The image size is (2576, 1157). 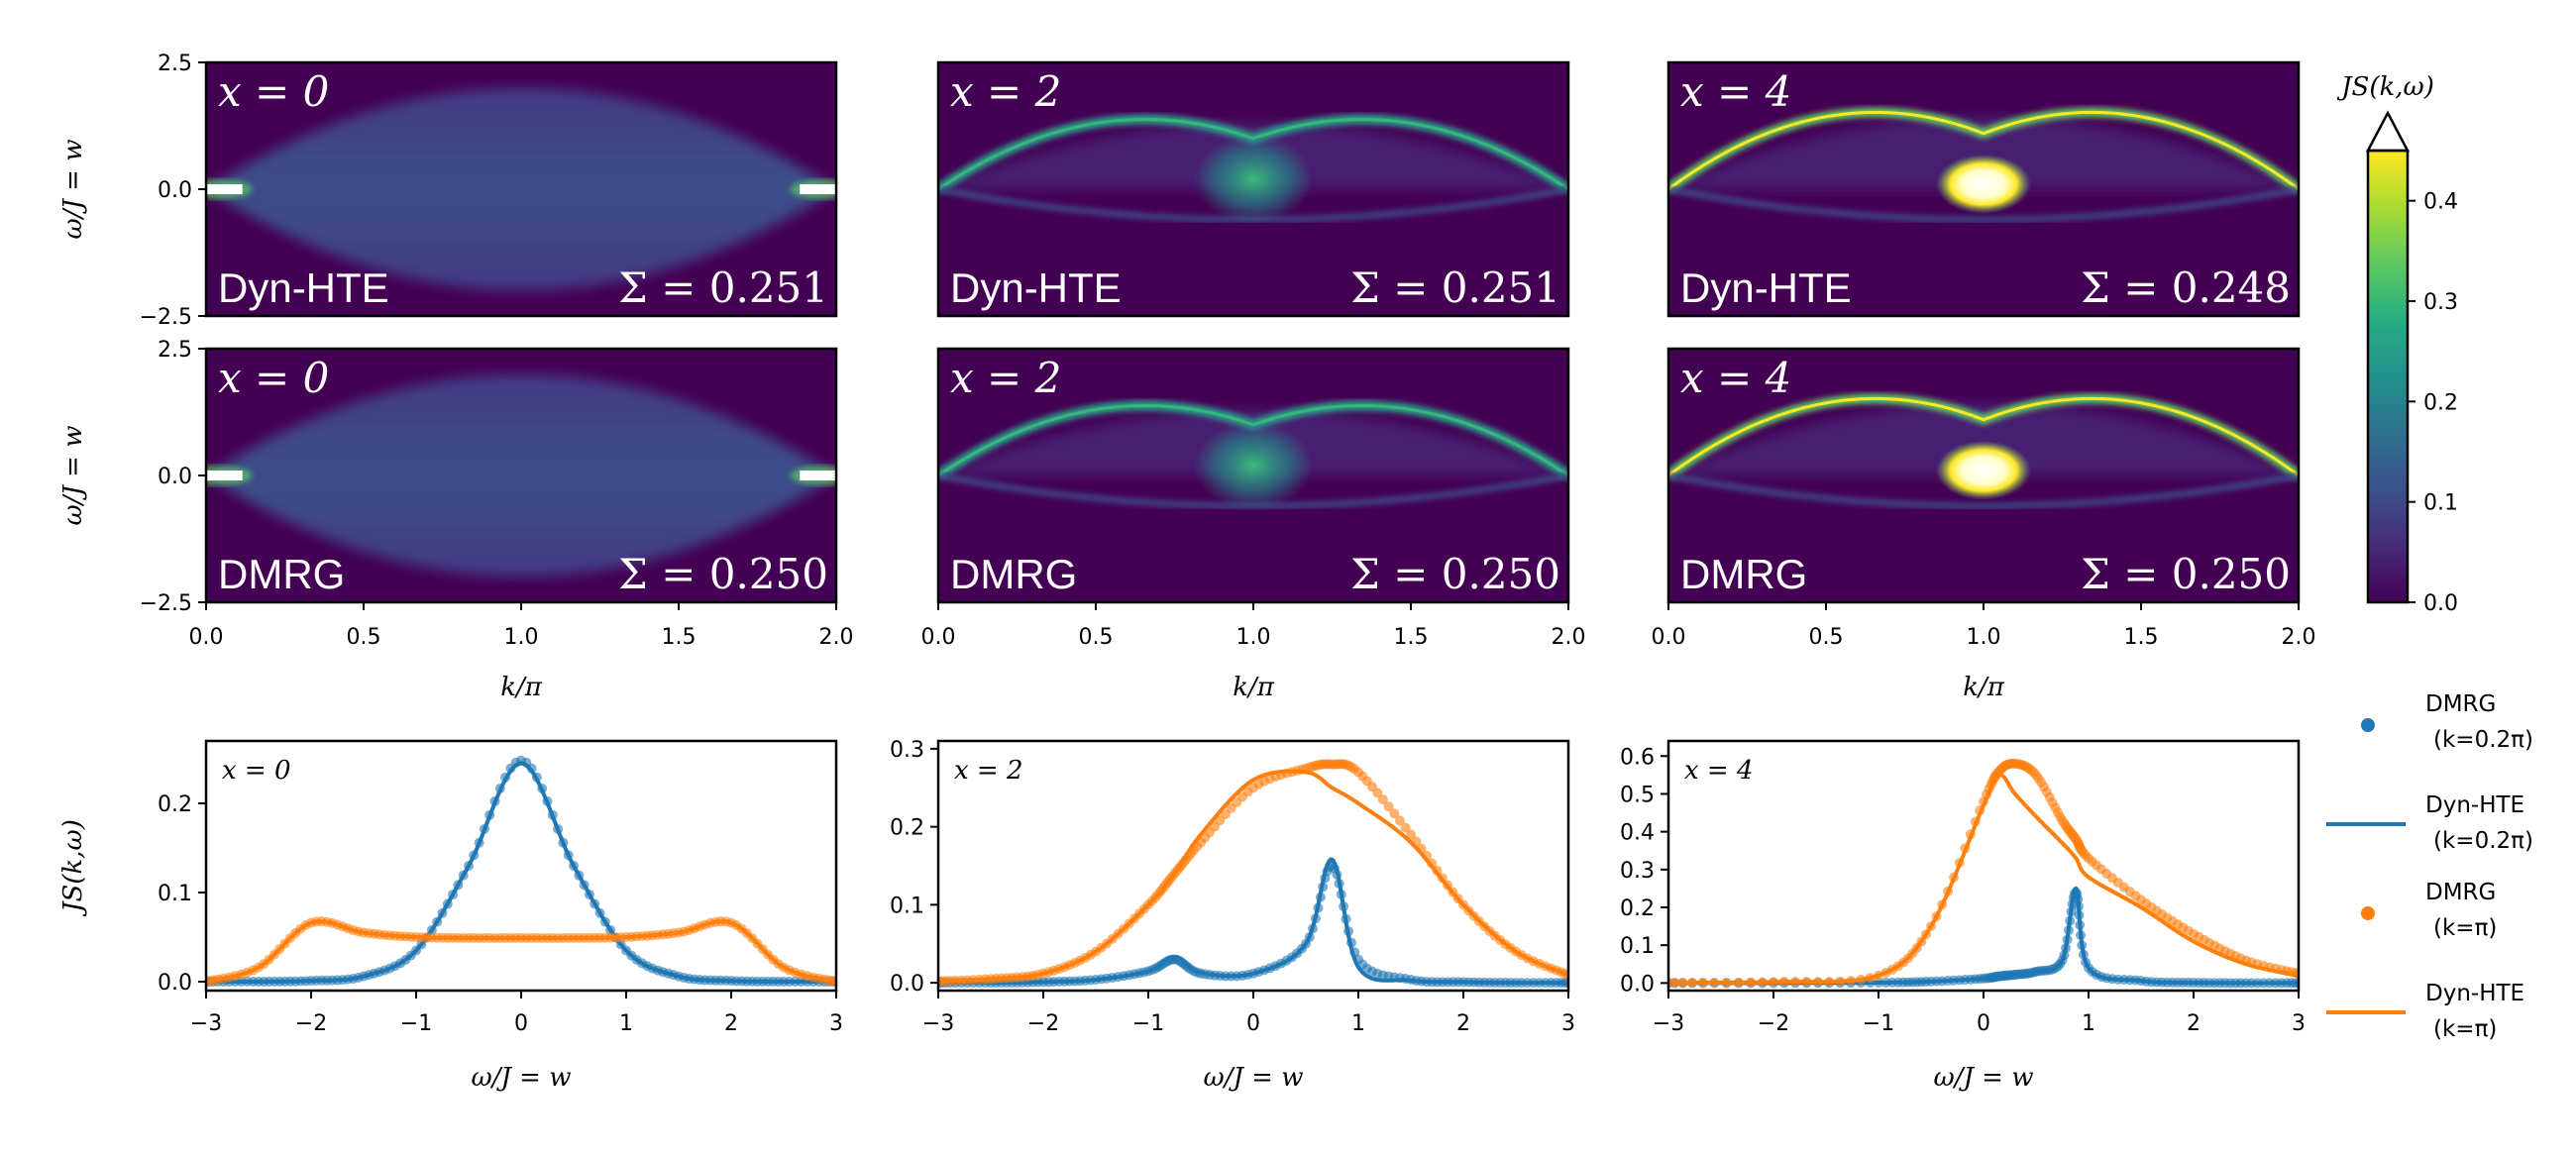 What do you see at coordinates (2186, 287) in the screenshot?
I see `sigma-label: Σ = 0.248` at bounding box center [2186, 287].